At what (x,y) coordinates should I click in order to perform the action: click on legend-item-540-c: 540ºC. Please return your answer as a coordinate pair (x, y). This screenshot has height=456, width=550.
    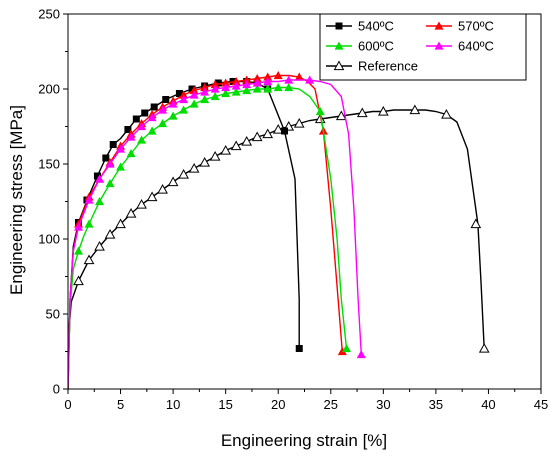
    Looking at the image, I should click on (360, 26).